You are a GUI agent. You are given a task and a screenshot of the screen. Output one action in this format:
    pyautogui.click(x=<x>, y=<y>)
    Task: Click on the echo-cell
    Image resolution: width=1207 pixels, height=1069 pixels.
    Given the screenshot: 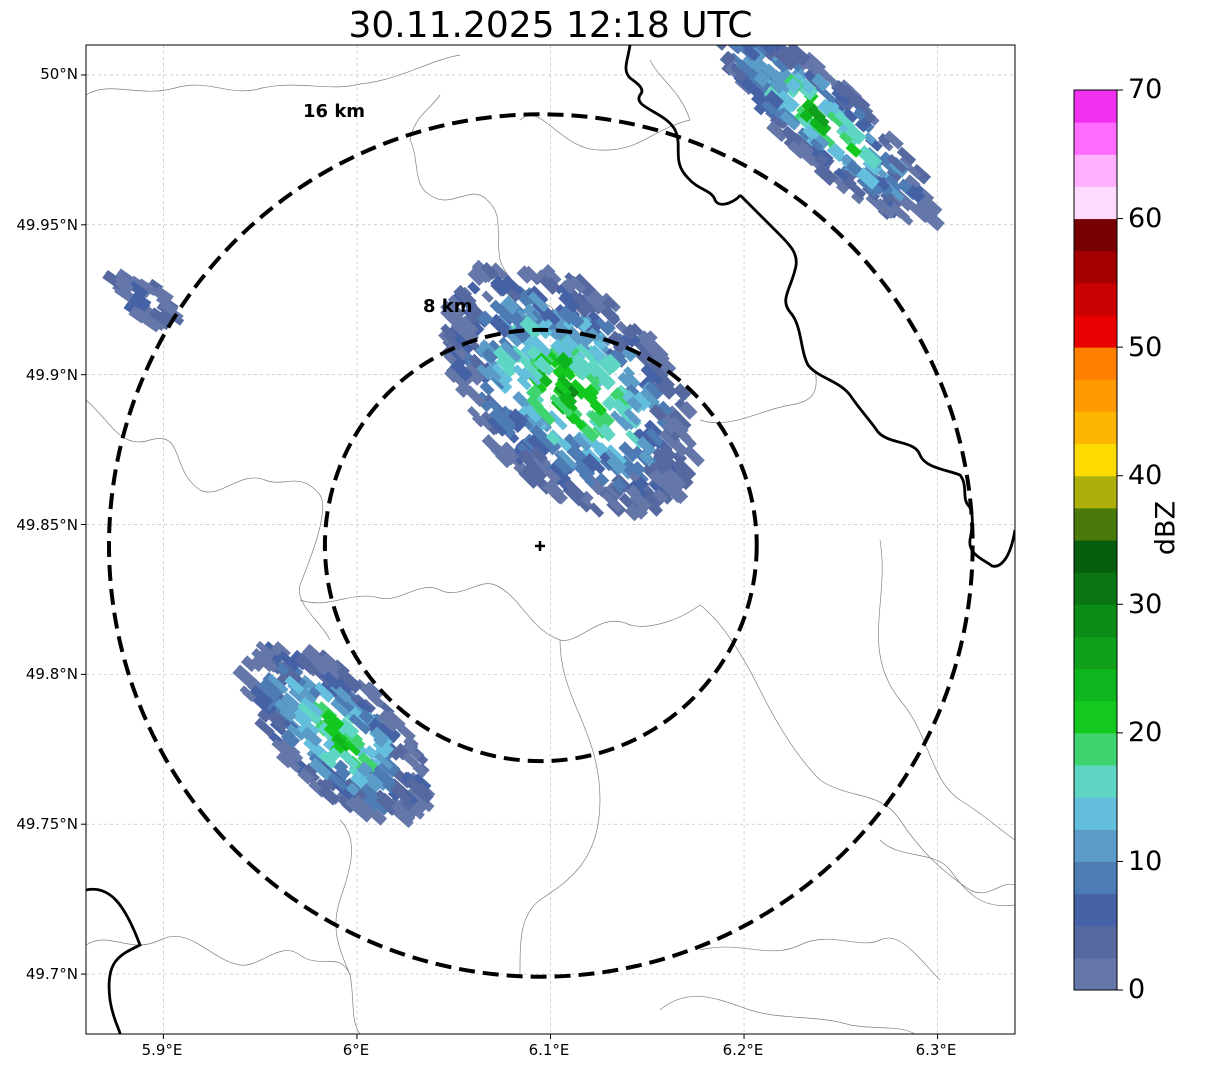 What is the action you would take?
    pyautogui.click(x=571, y=390)
    